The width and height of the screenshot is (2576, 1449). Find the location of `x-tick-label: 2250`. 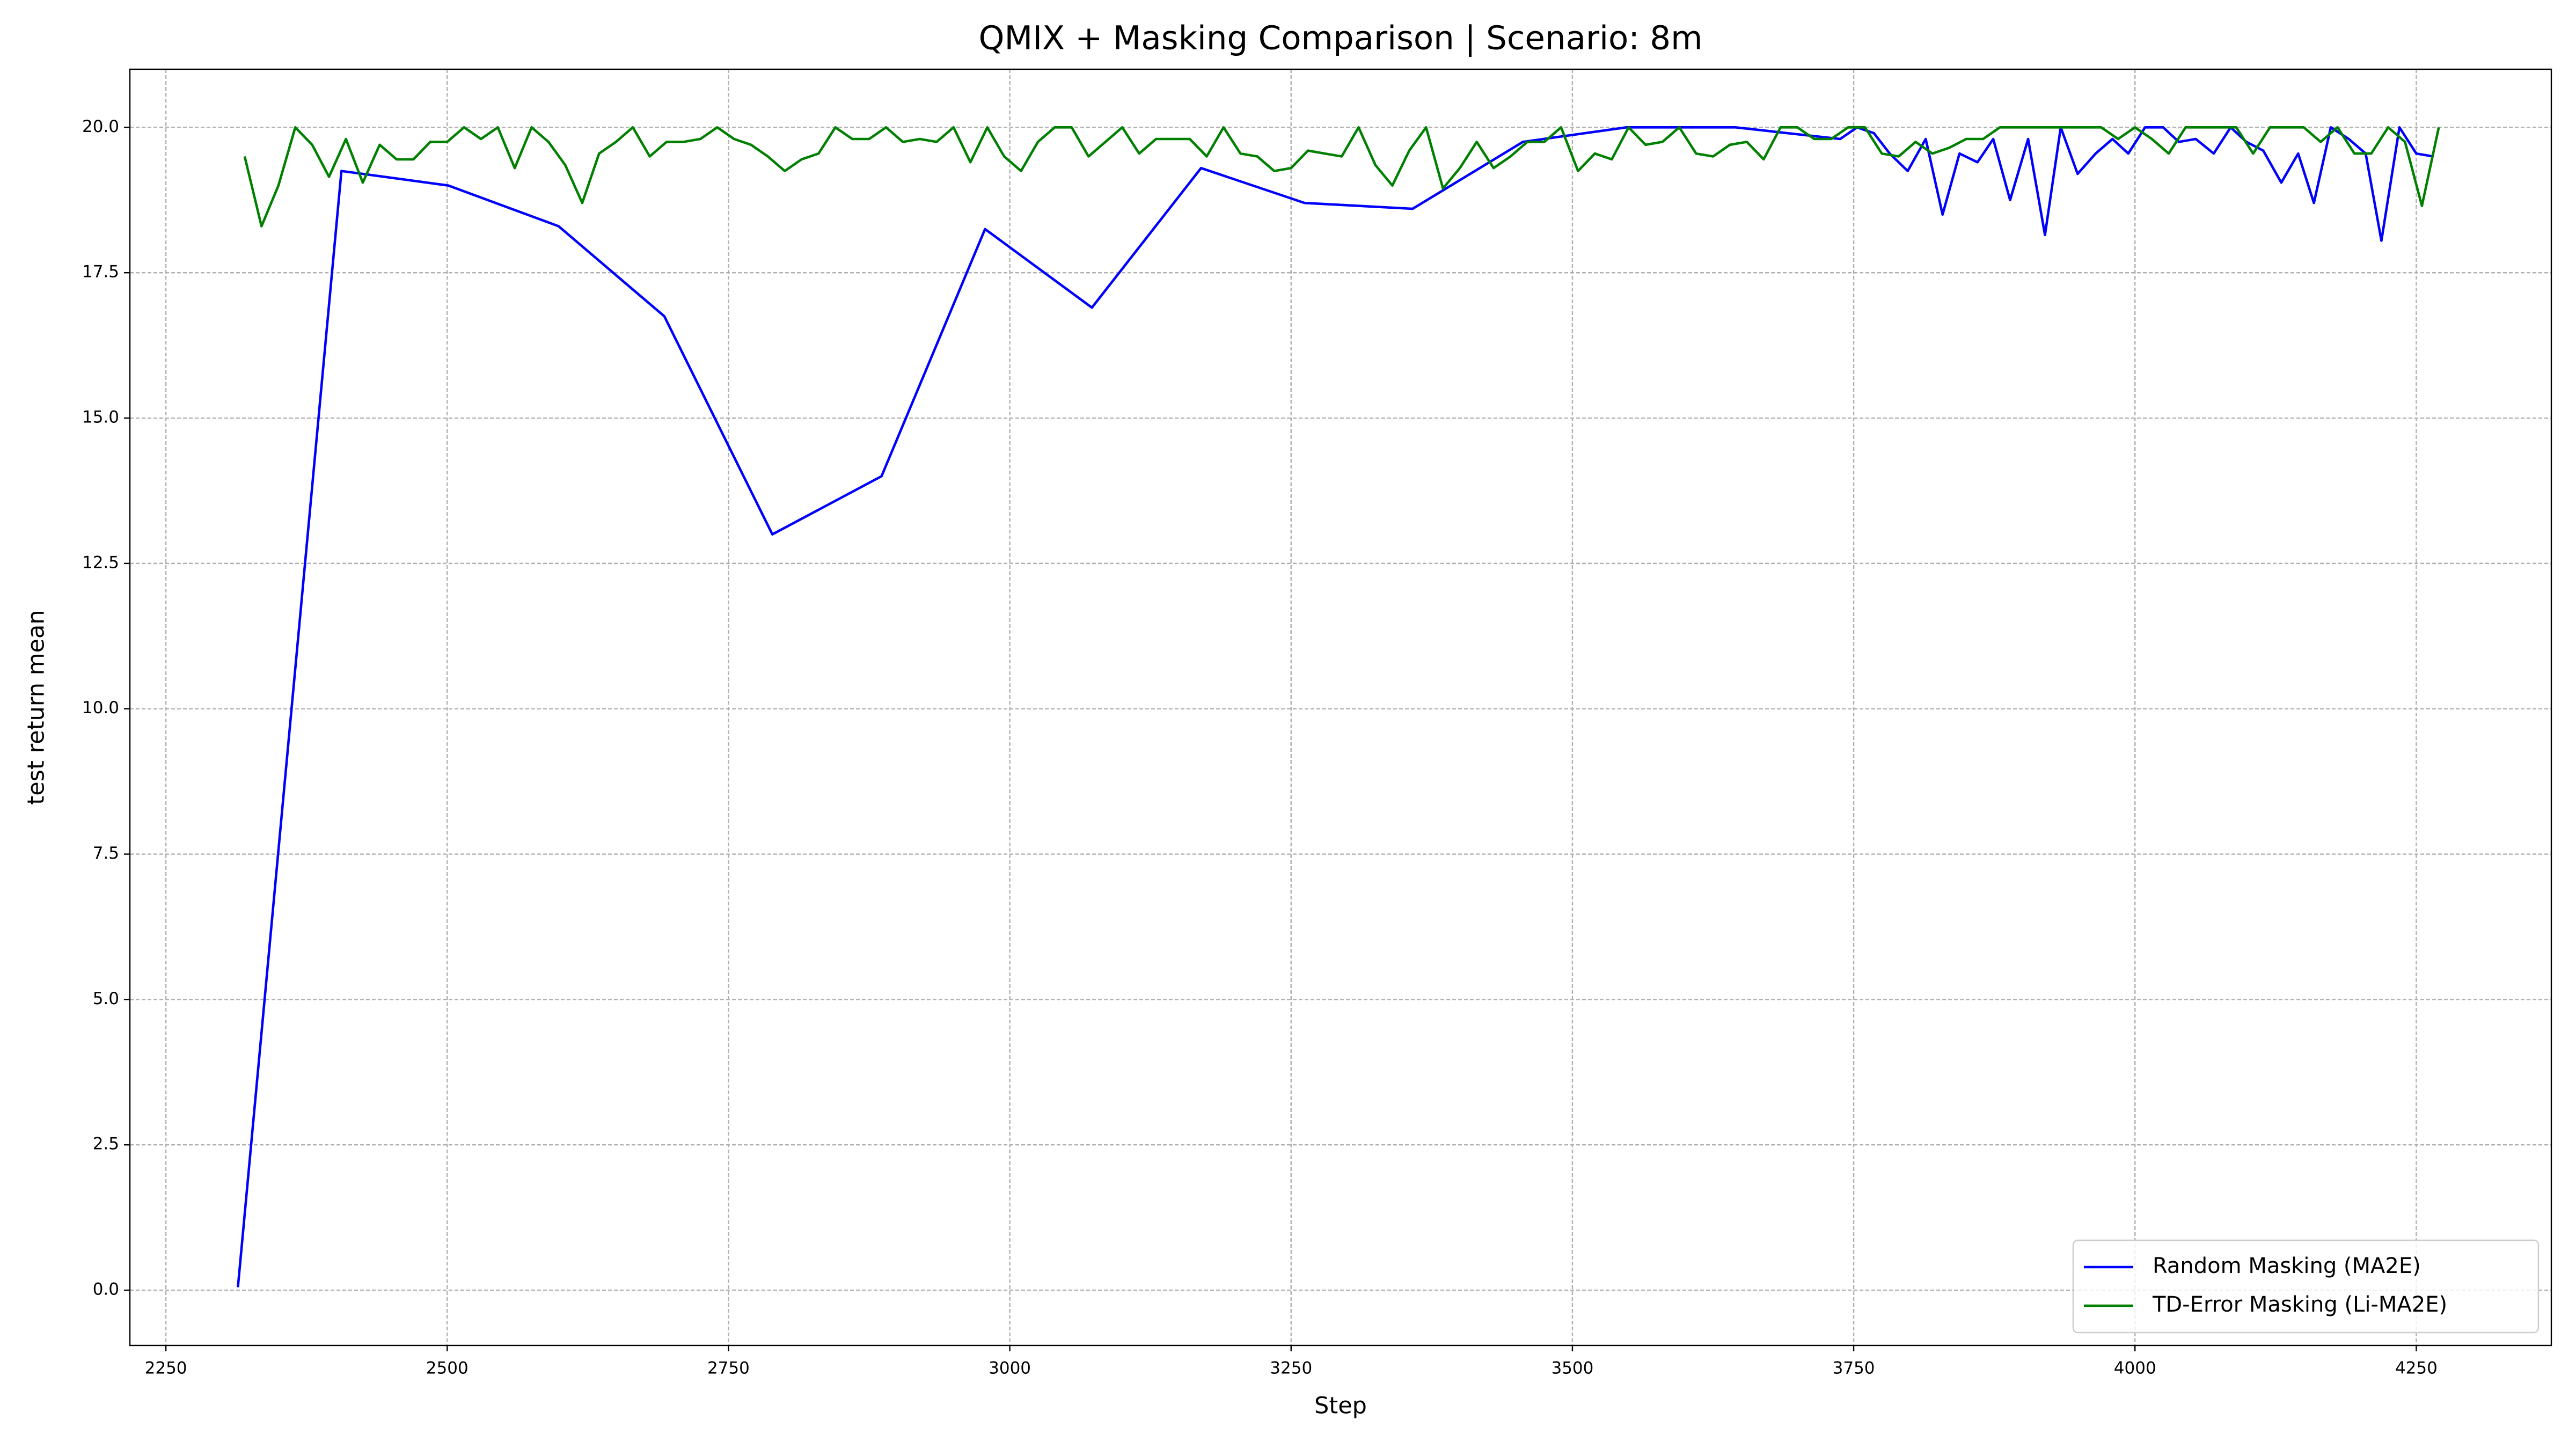

x-tick-label: 2250 is located at coordinates (166, 1368).